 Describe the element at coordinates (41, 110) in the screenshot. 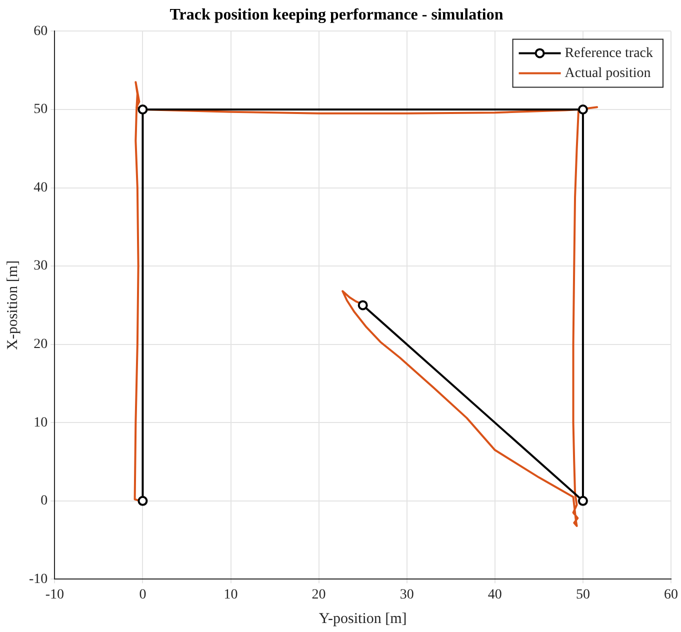

I see `y-tick-label: 50` at that location.